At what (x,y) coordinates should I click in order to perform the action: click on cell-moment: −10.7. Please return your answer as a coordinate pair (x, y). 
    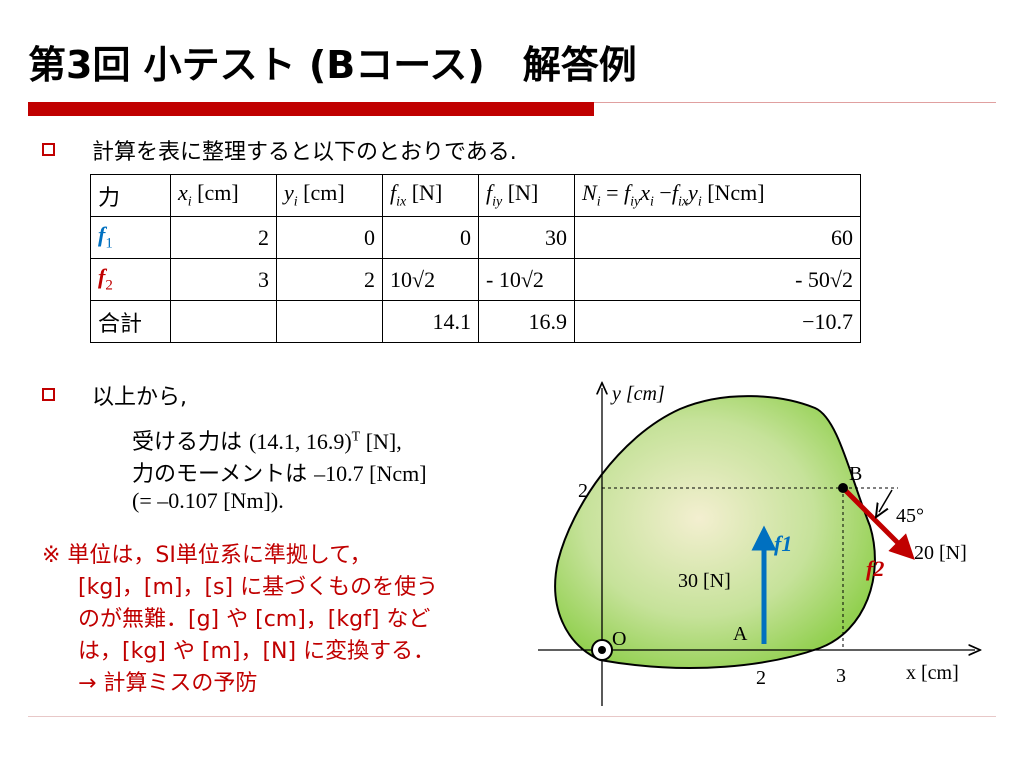
    Looking at the image, I should click on (717, 321).